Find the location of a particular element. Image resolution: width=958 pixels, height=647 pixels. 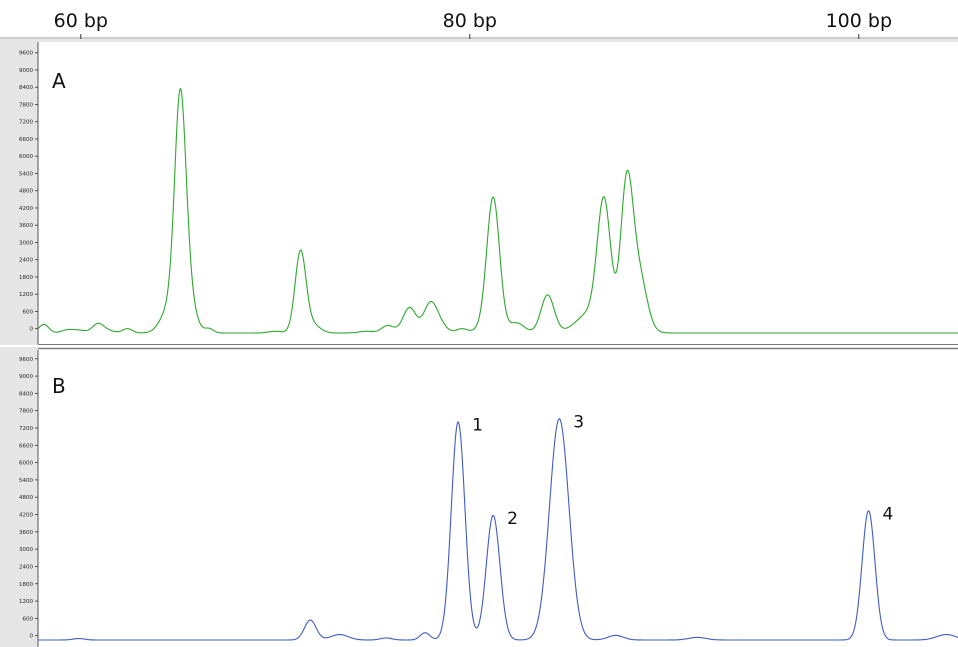

ruler-ticks: 60 bp 80 bp 100 bp is located at coordinates (473, 26).